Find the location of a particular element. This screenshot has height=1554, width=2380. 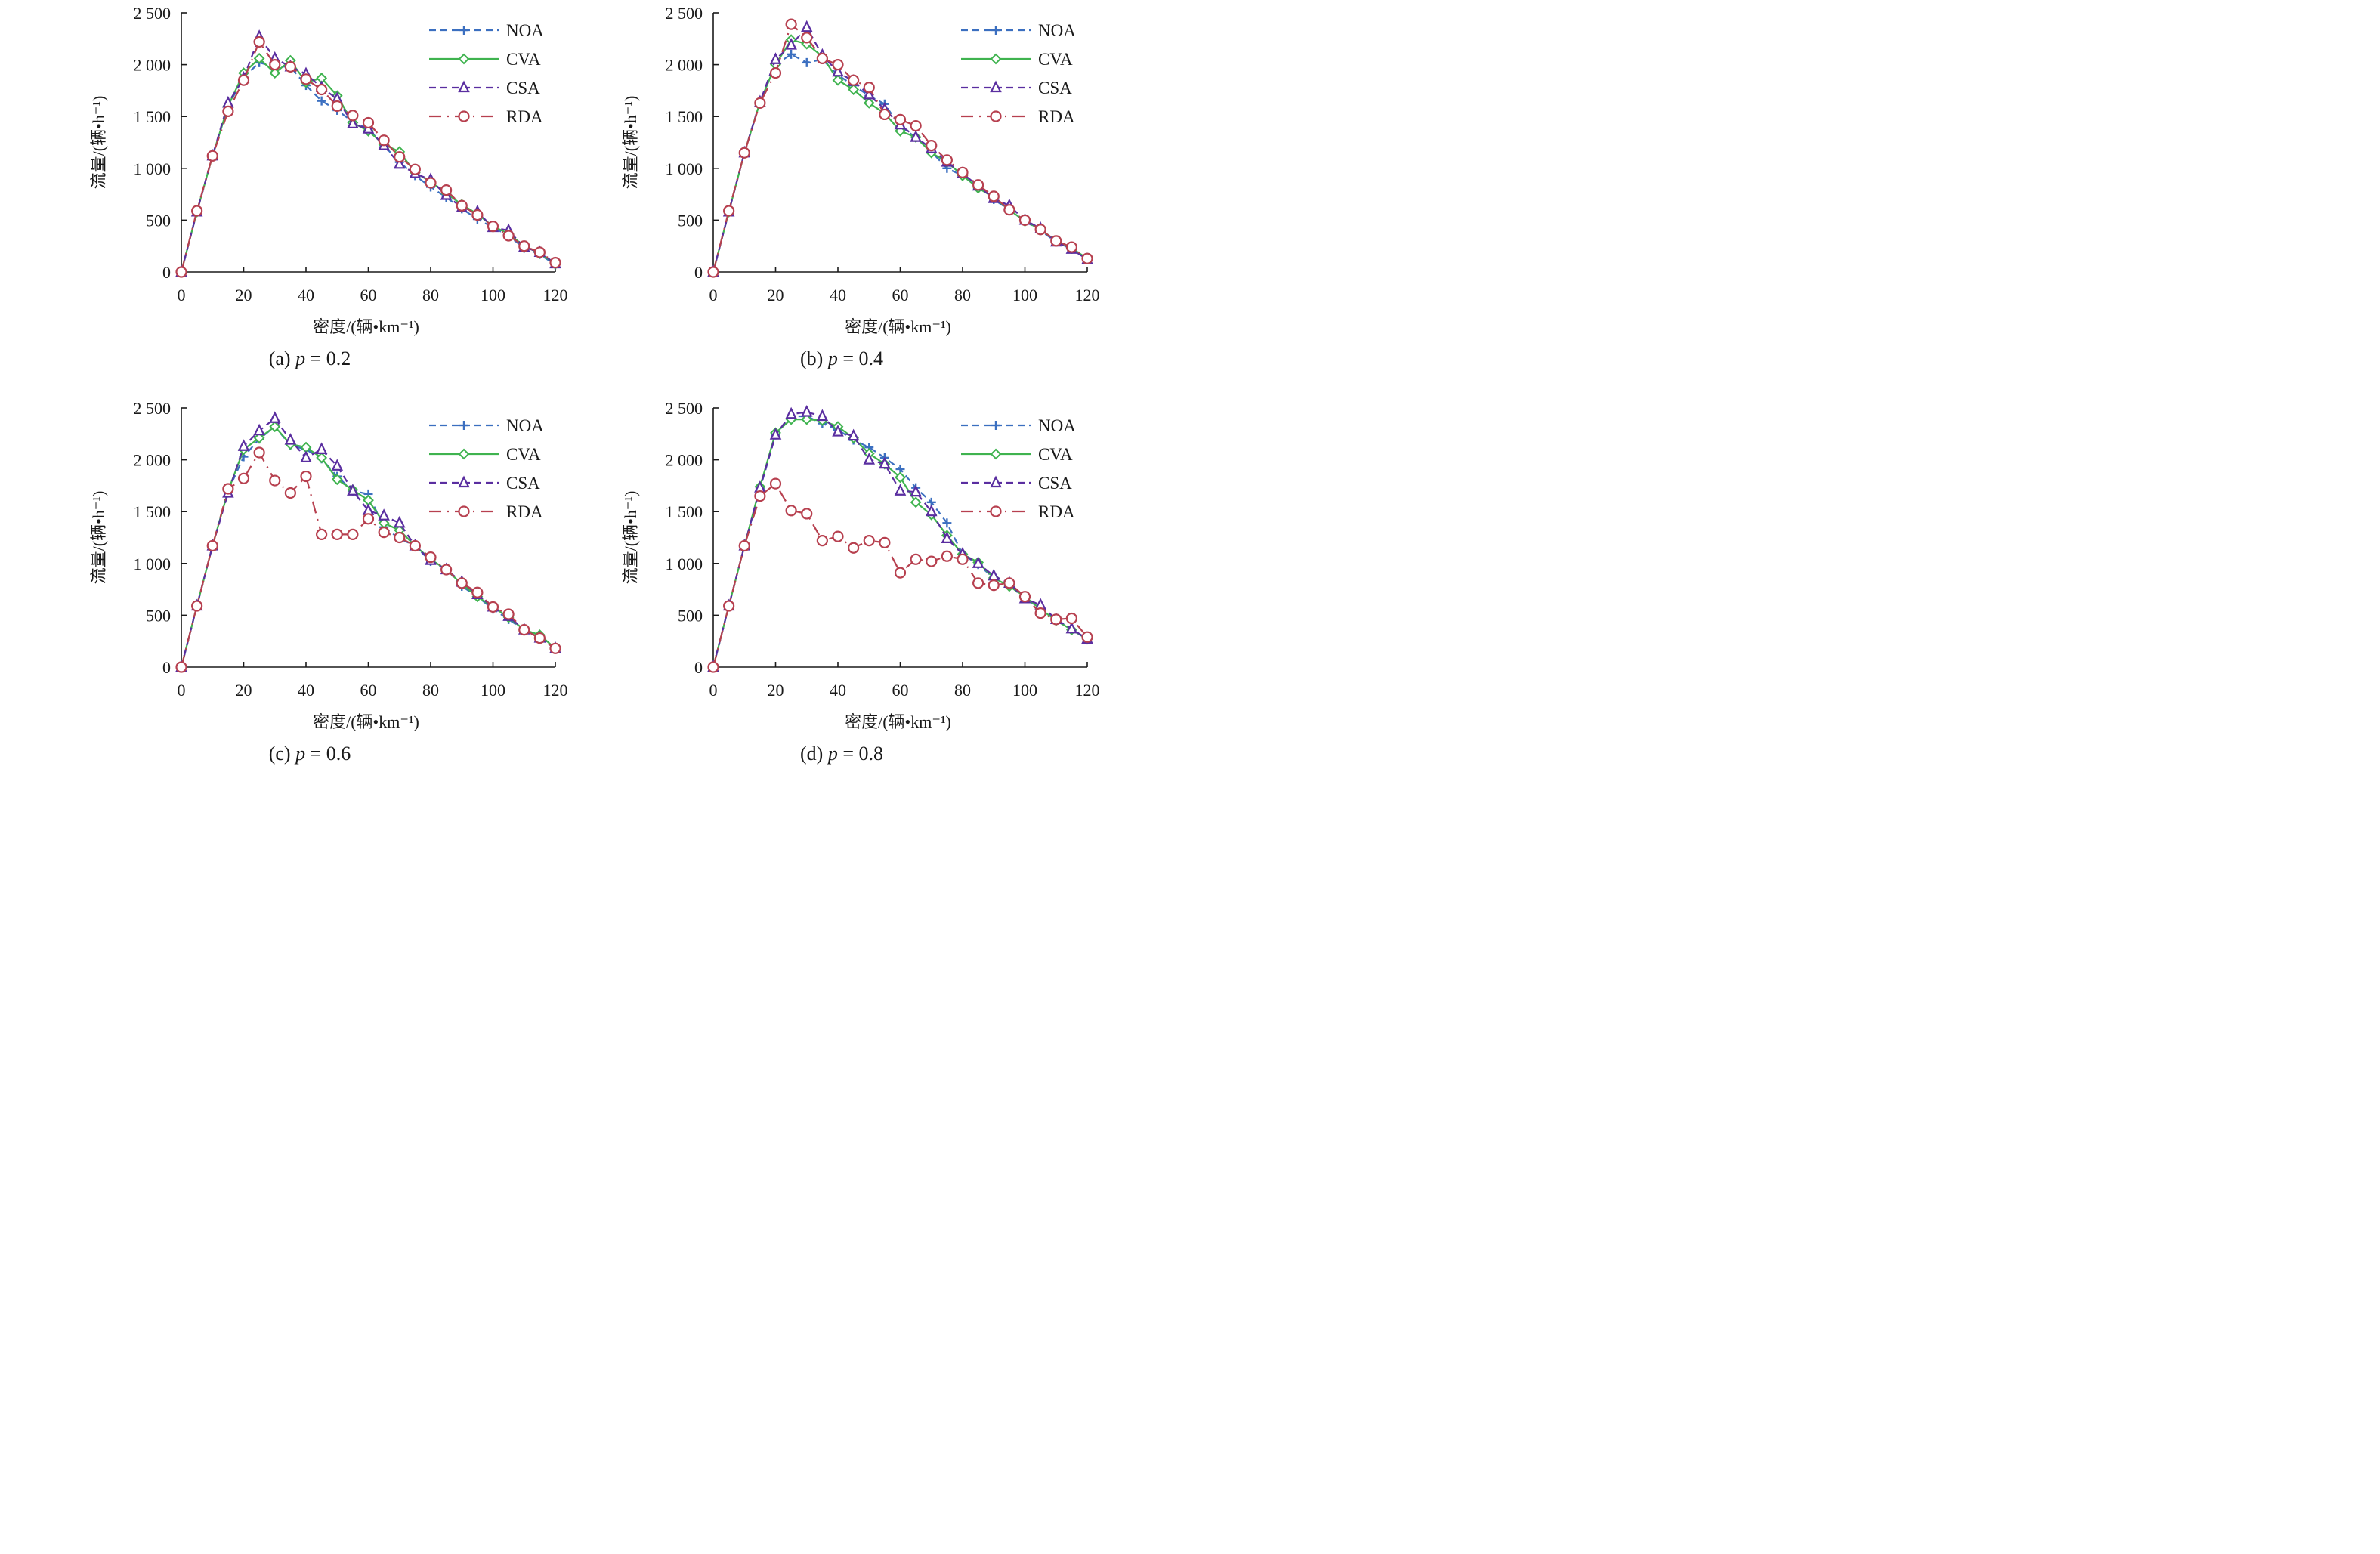

series-noa is located at coordinates (368, 167).